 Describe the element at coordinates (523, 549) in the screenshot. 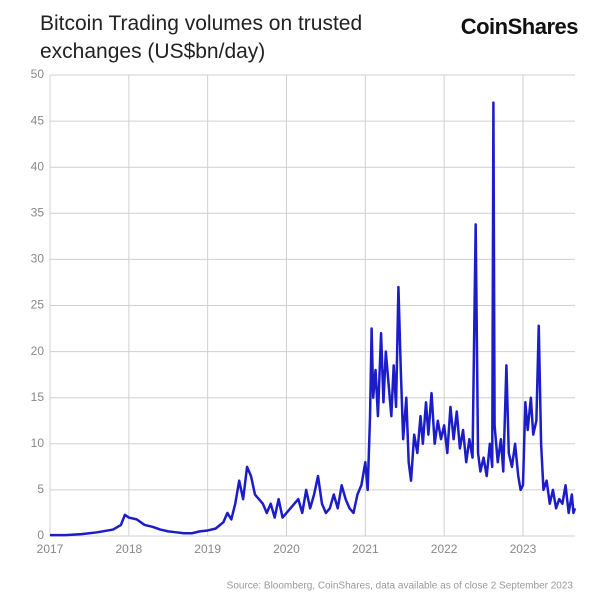

I see `x-tick-label: 2023` at that location.